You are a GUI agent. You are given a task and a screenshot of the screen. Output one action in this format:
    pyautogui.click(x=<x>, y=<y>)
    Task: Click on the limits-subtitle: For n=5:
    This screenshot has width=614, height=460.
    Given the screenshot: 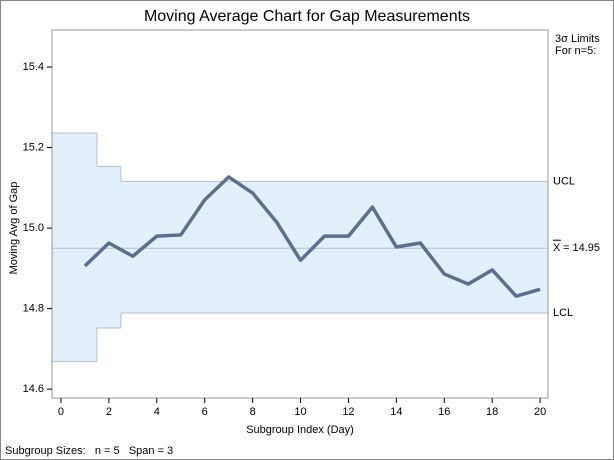 What is the action you would take?
    pyautogui.click(x=575, y=51)
    